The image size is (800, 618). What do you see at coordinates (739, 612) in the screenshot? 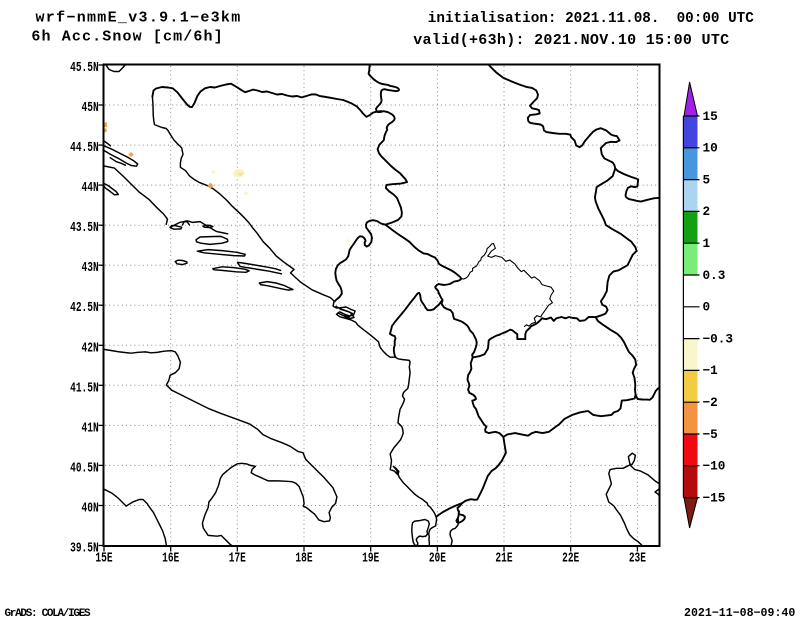
I see `svg-text: 2021−11−08−09:40` at bounding box center [739, 612].